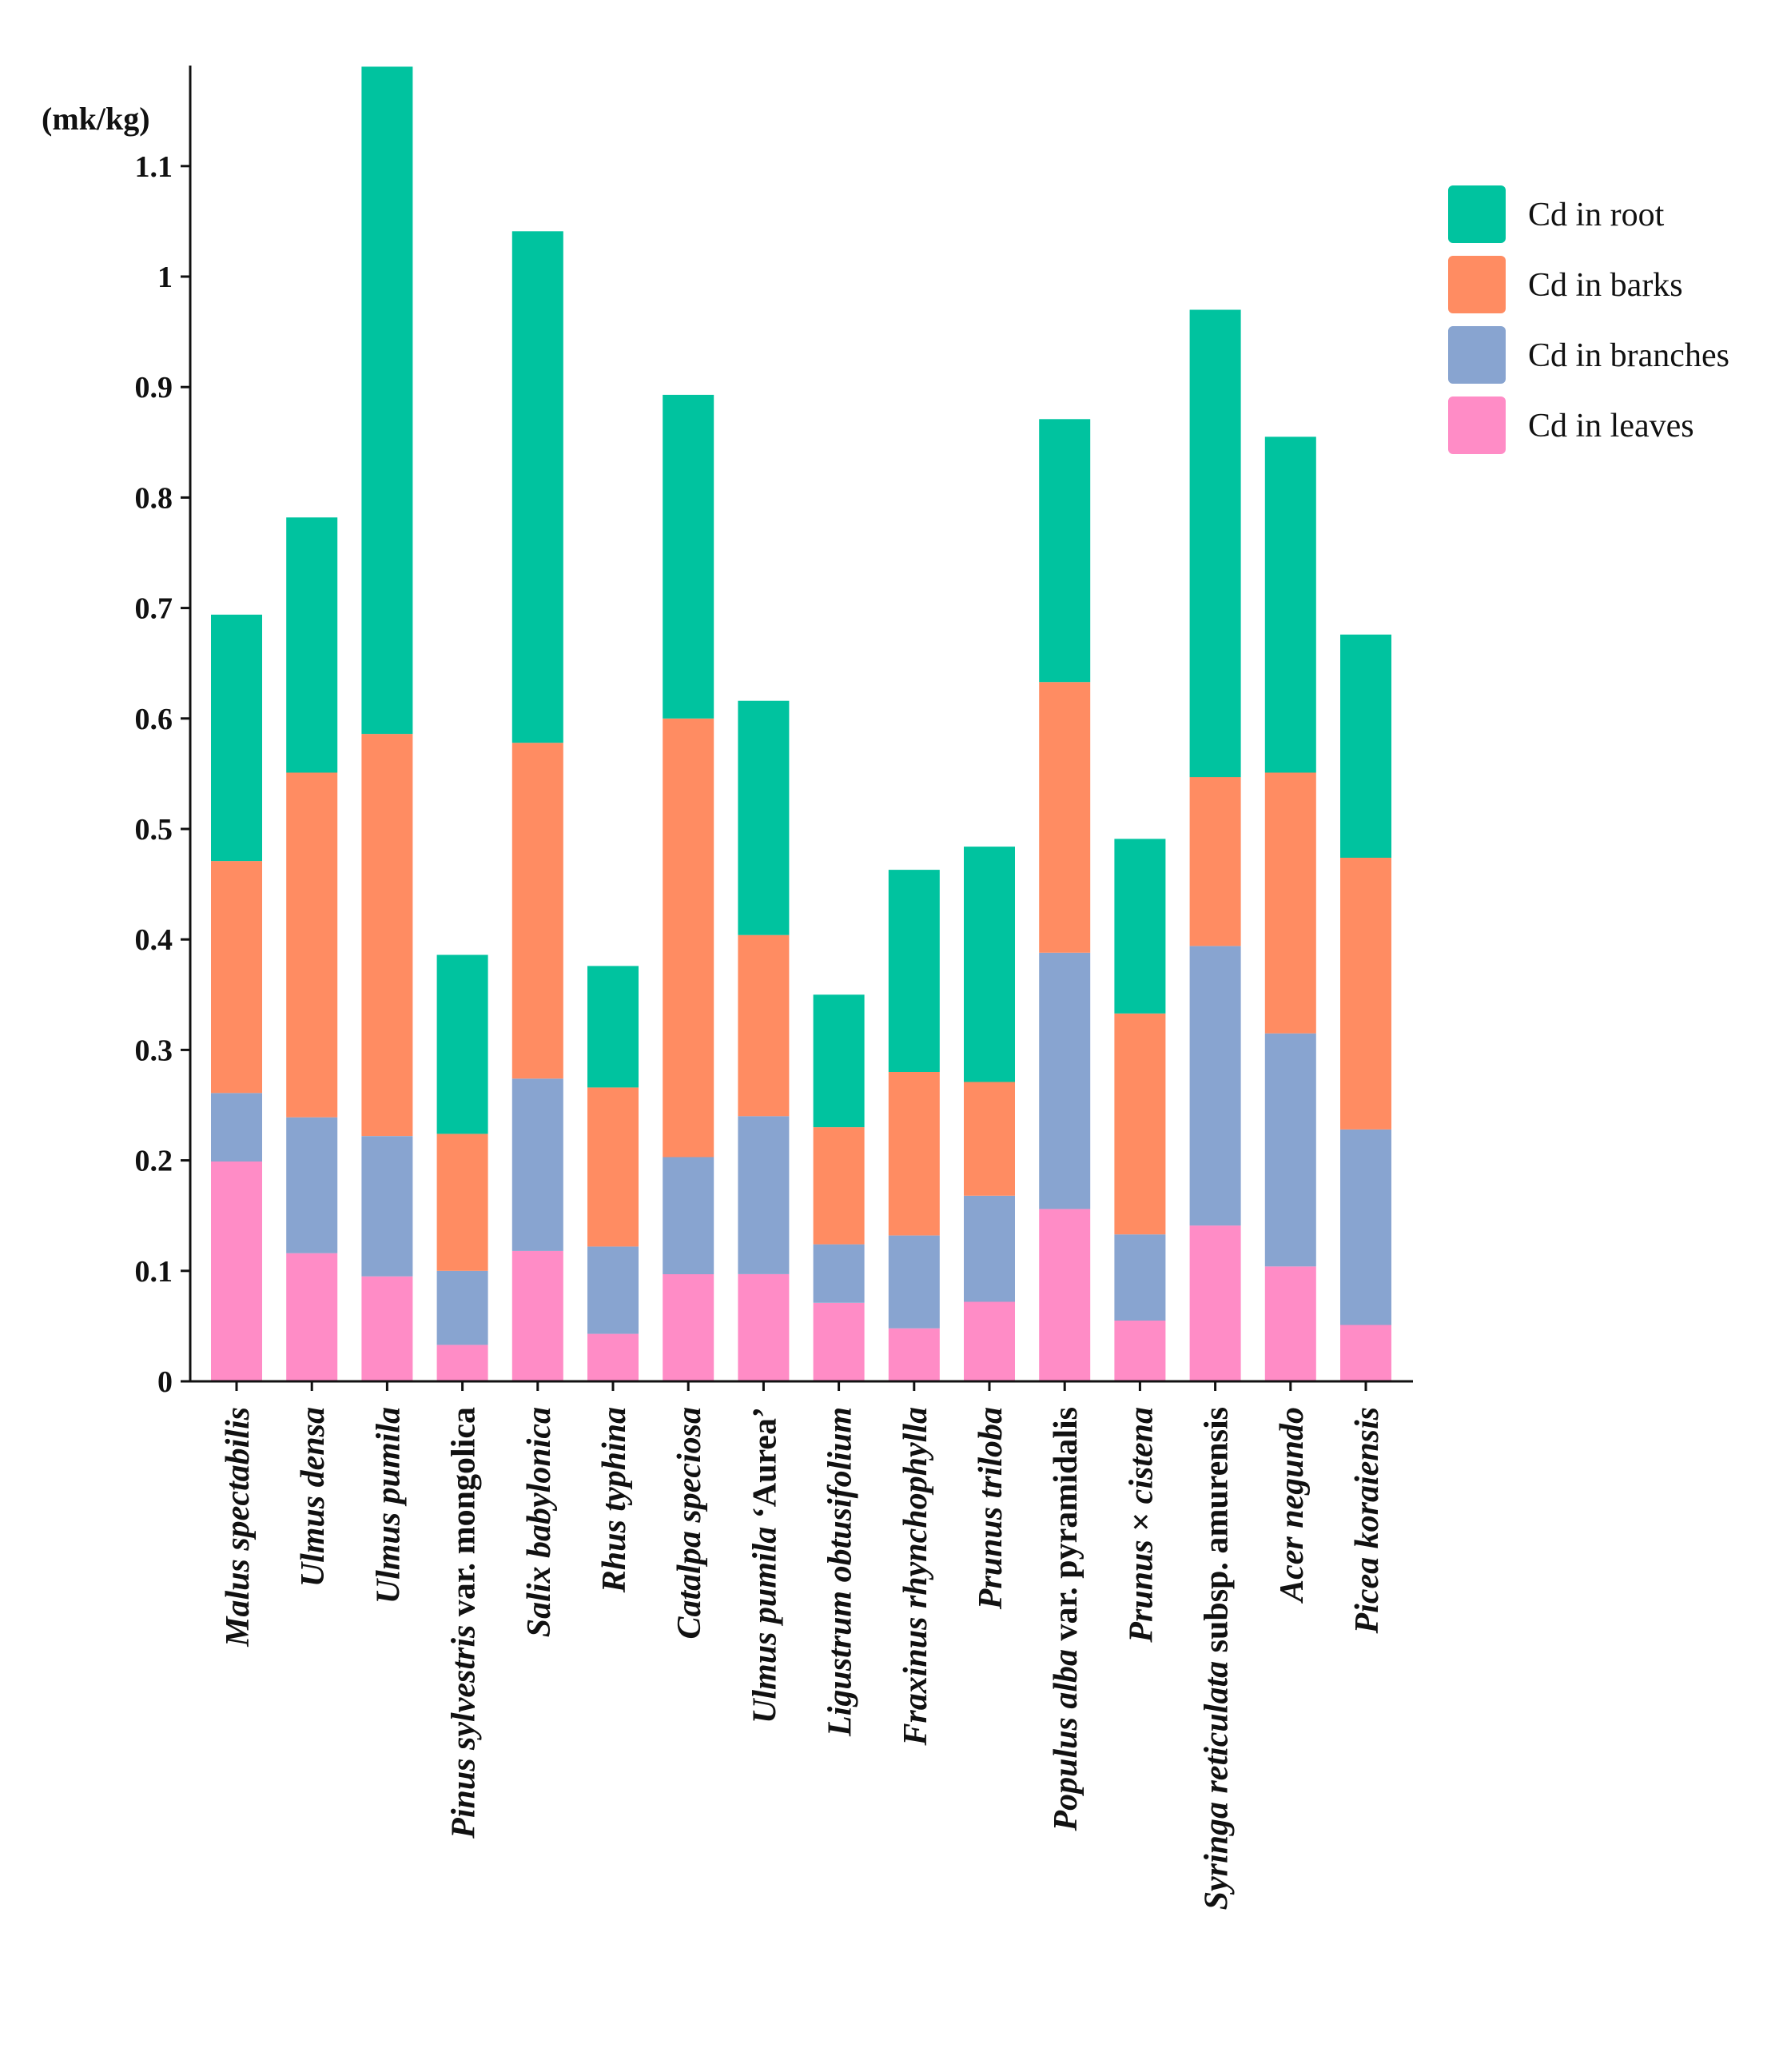 Image resolution: width=1779 pixels, height=2072 pixels. What do you see at coordinates (388, 1505) in the screenshot?
I see `x-tick-label-ulmus-pumila: Ulmus pumila` at bounding box center [388, 1505].